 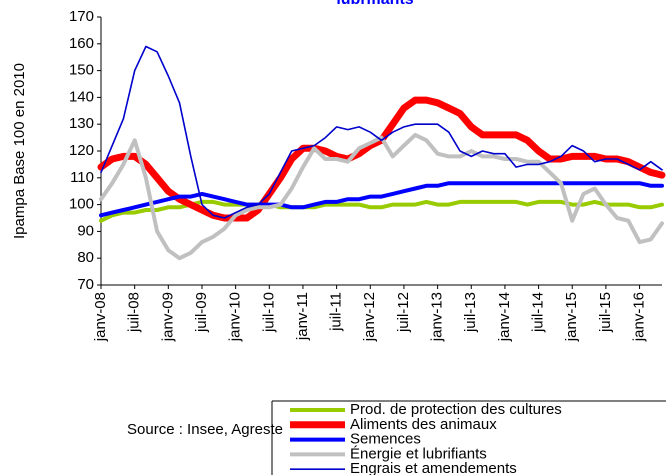 What do you see at coordinates (571, 317) in the screenshot?
I see `x-tick-label: janv-15` at bounding box center [571, 317].